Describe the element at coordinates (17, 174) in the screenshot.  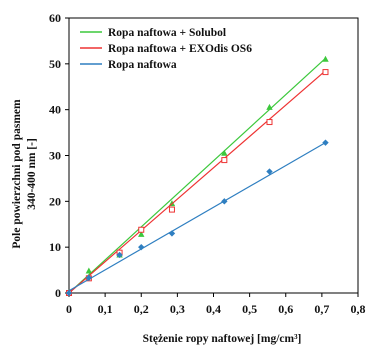
I see `y-axis-title-line-1: Pole powierzchni pod pasmem` at that location.